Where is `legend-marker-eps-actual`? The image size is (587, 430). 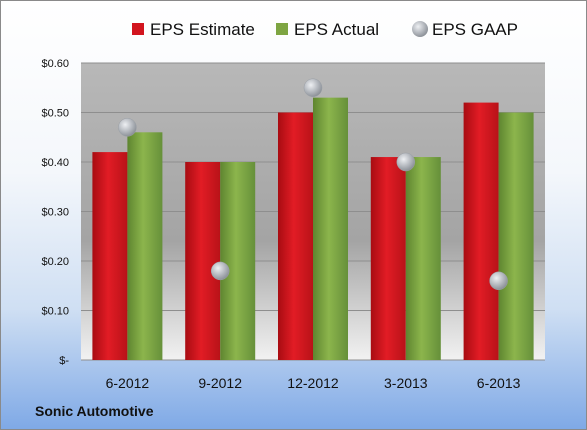 legend-marker-eps-actual is located at coordinates (282, 29).